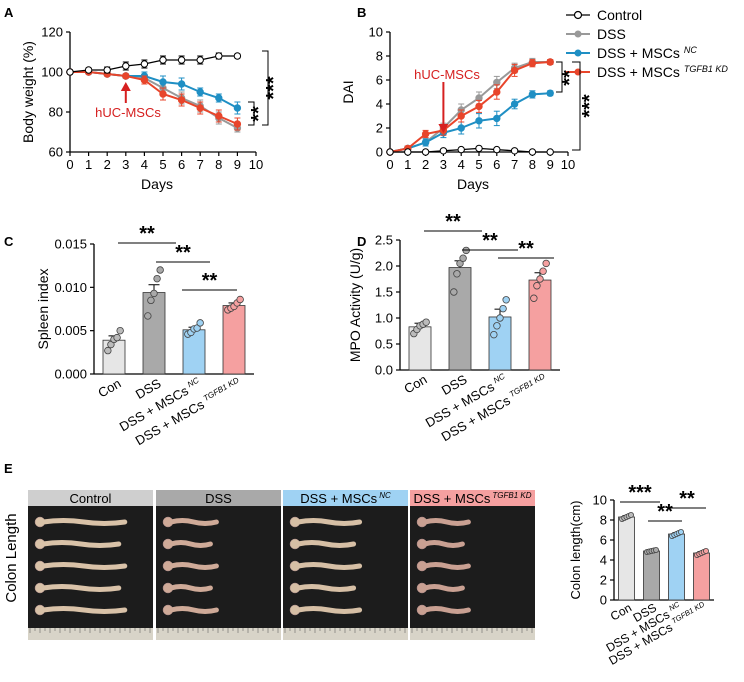 The width and height of the screenshot is (744, 682). What do you see at coordinates (447, 74) in the screenshot?
I see `treatment-label: hUC-MSCs` at bounding box center [447, 74].